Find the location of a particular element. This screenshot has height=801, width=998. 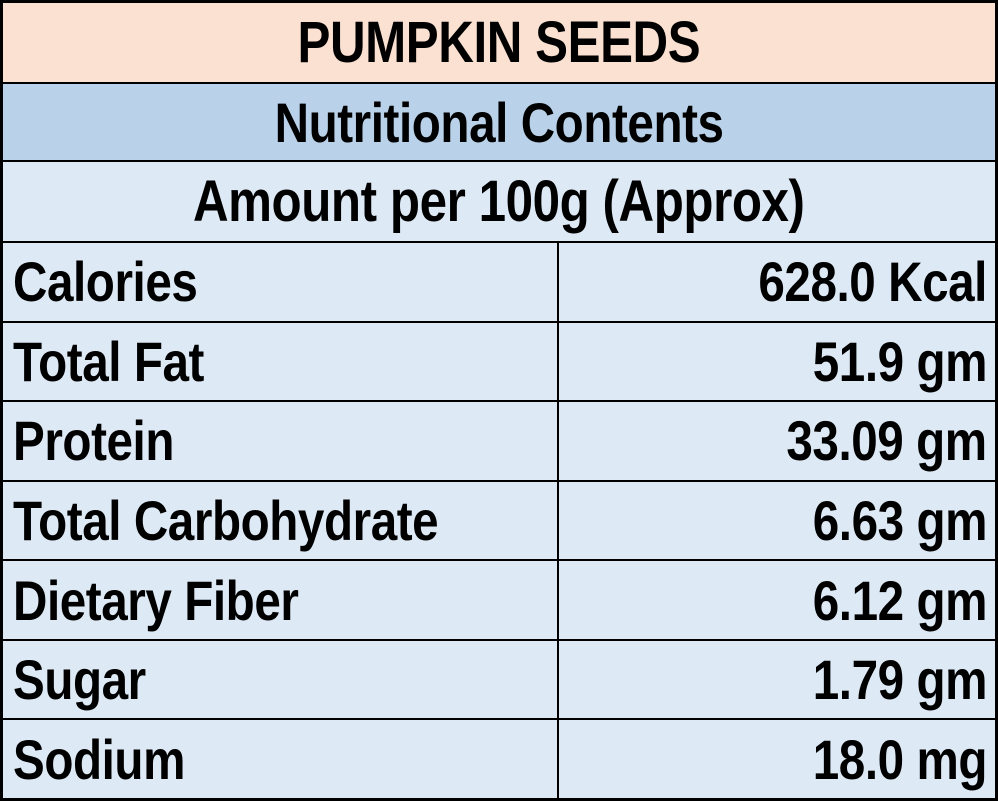

table-row-protein: Protein 33.09 gm is located at coordinates (499, 440).